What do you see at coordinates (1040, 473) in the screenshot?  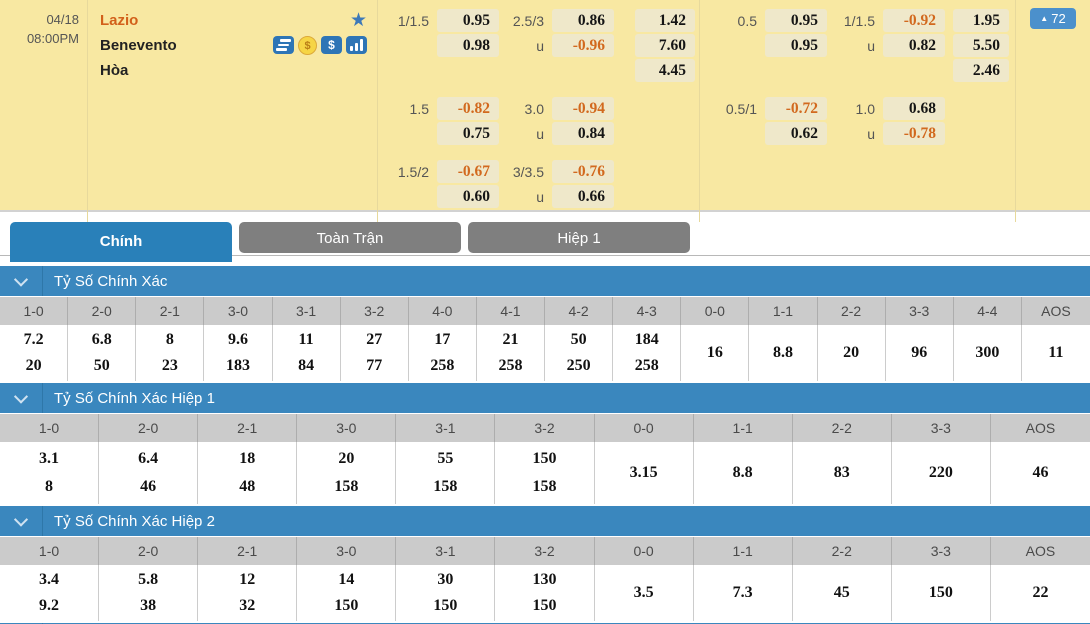 I see `score-odds-cell: 46` at bounding box center [1040, 473].